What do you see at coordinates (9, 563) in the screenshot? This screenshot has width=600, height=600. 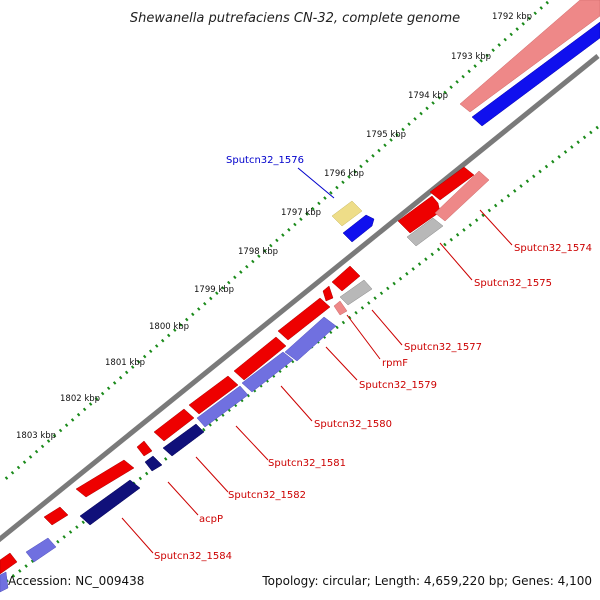 I see `gene-red-edge` at bounding box center [9, 563].